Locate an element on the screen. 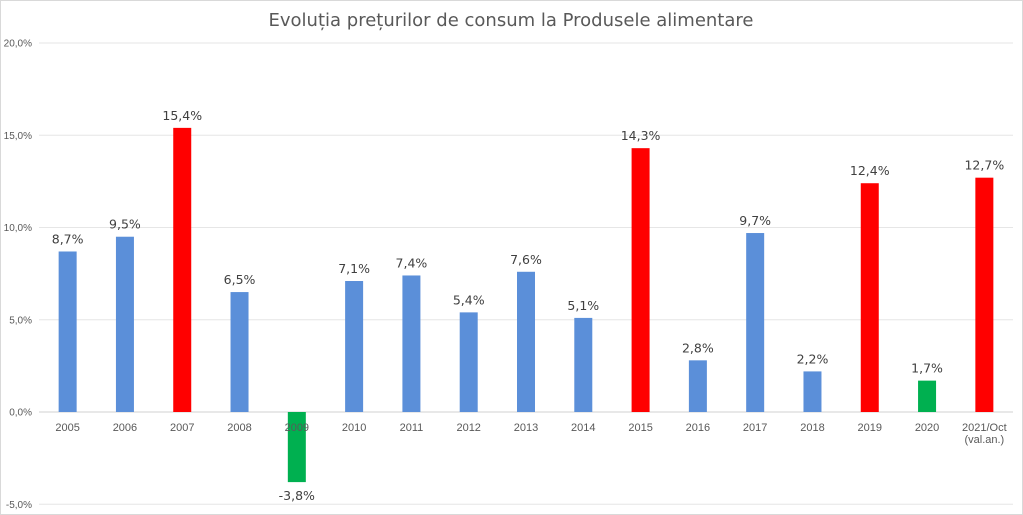 This screenshot has height=515, width=1023. data-label: 9,7% is located at coordinates (755, 220).